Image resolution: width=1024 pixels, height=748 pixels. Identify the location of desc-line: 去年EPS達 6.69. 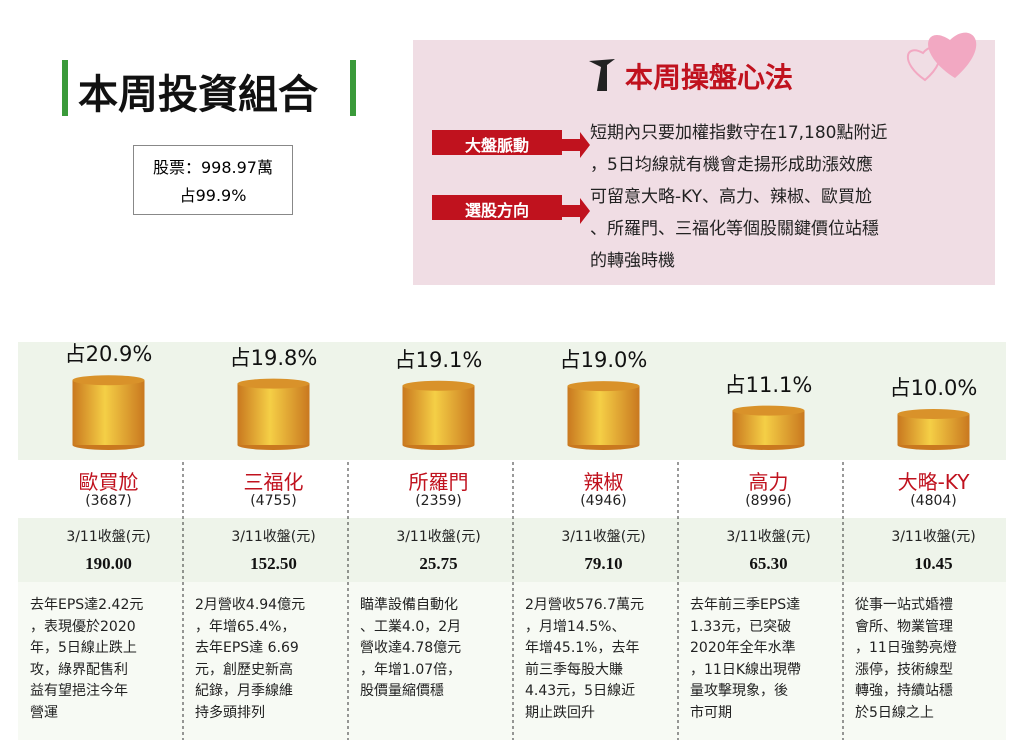
(247, 648).